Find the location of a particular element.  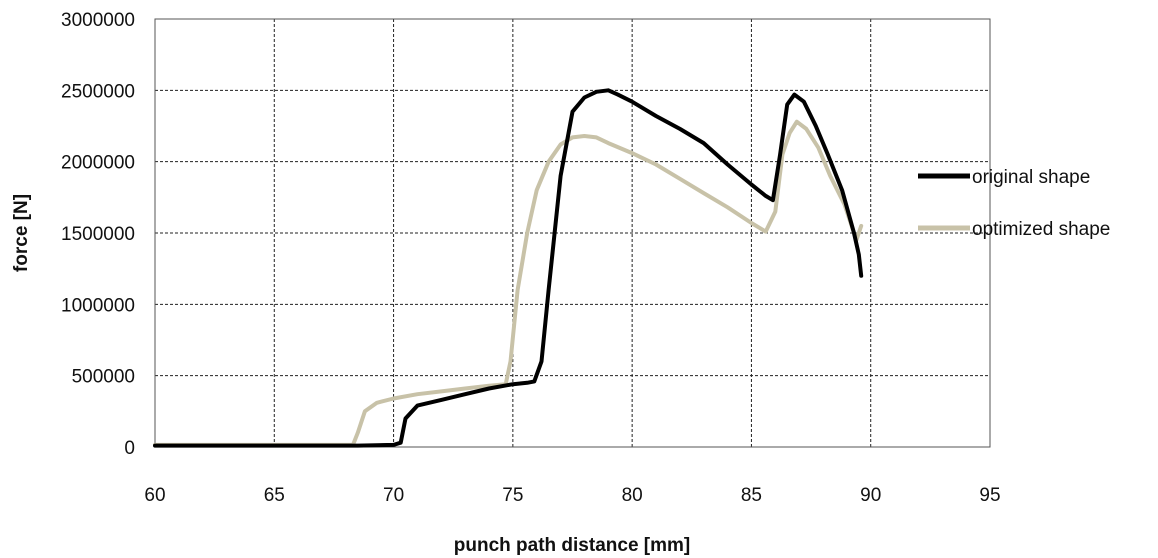

y-tick-label: 1500000 is located at coordinates (98, 234).